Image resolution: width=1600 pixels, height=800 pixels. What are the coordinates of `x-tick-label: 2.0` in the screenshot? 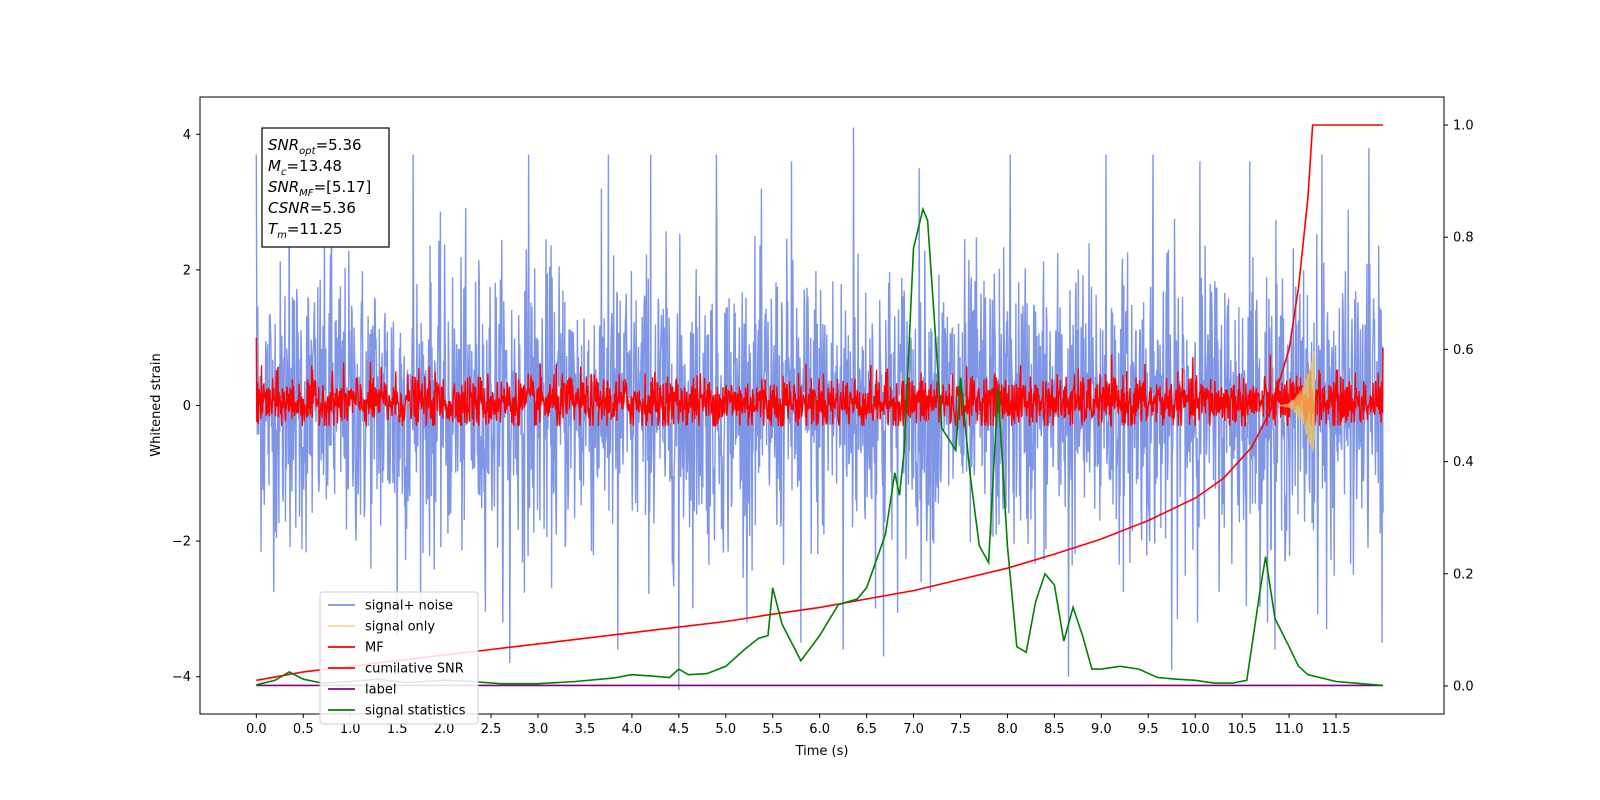 It's located at (444, 729).